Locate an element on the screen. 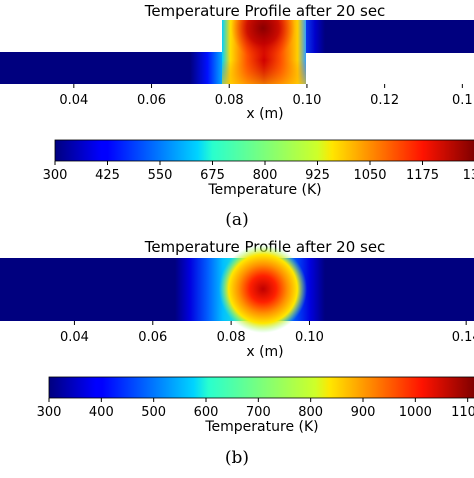 This screenshot has height=478, width=474. heatmap-a is located at coordinates (237, 52).